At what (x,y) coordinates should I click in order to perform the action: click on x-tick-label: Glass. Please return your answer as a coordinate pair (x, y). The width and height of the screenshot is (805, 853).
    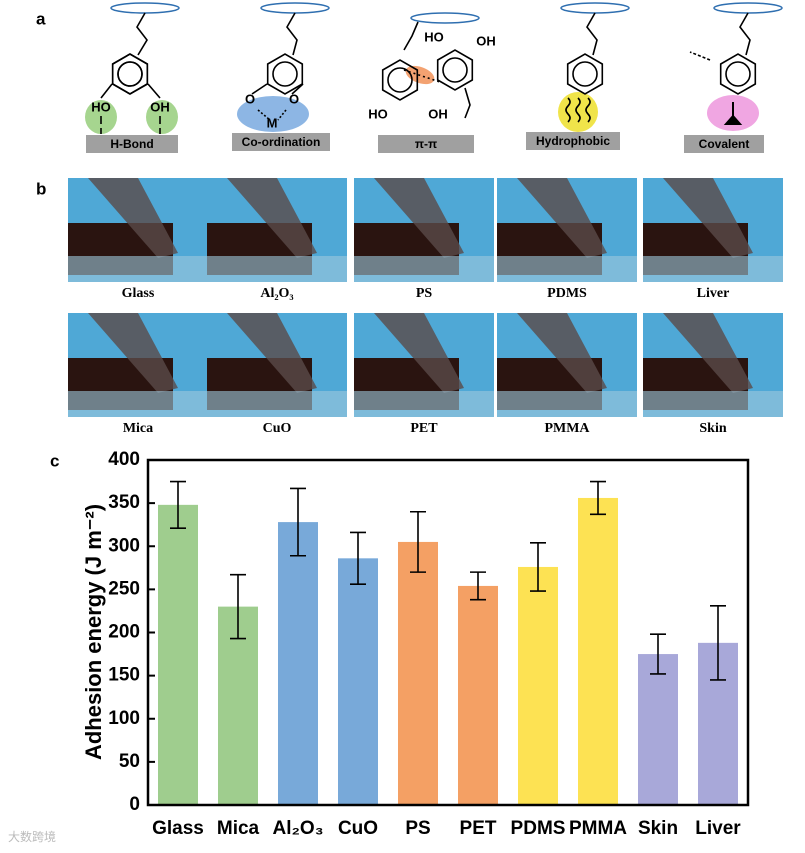
    Looking at the image, I should click on (178, 828).